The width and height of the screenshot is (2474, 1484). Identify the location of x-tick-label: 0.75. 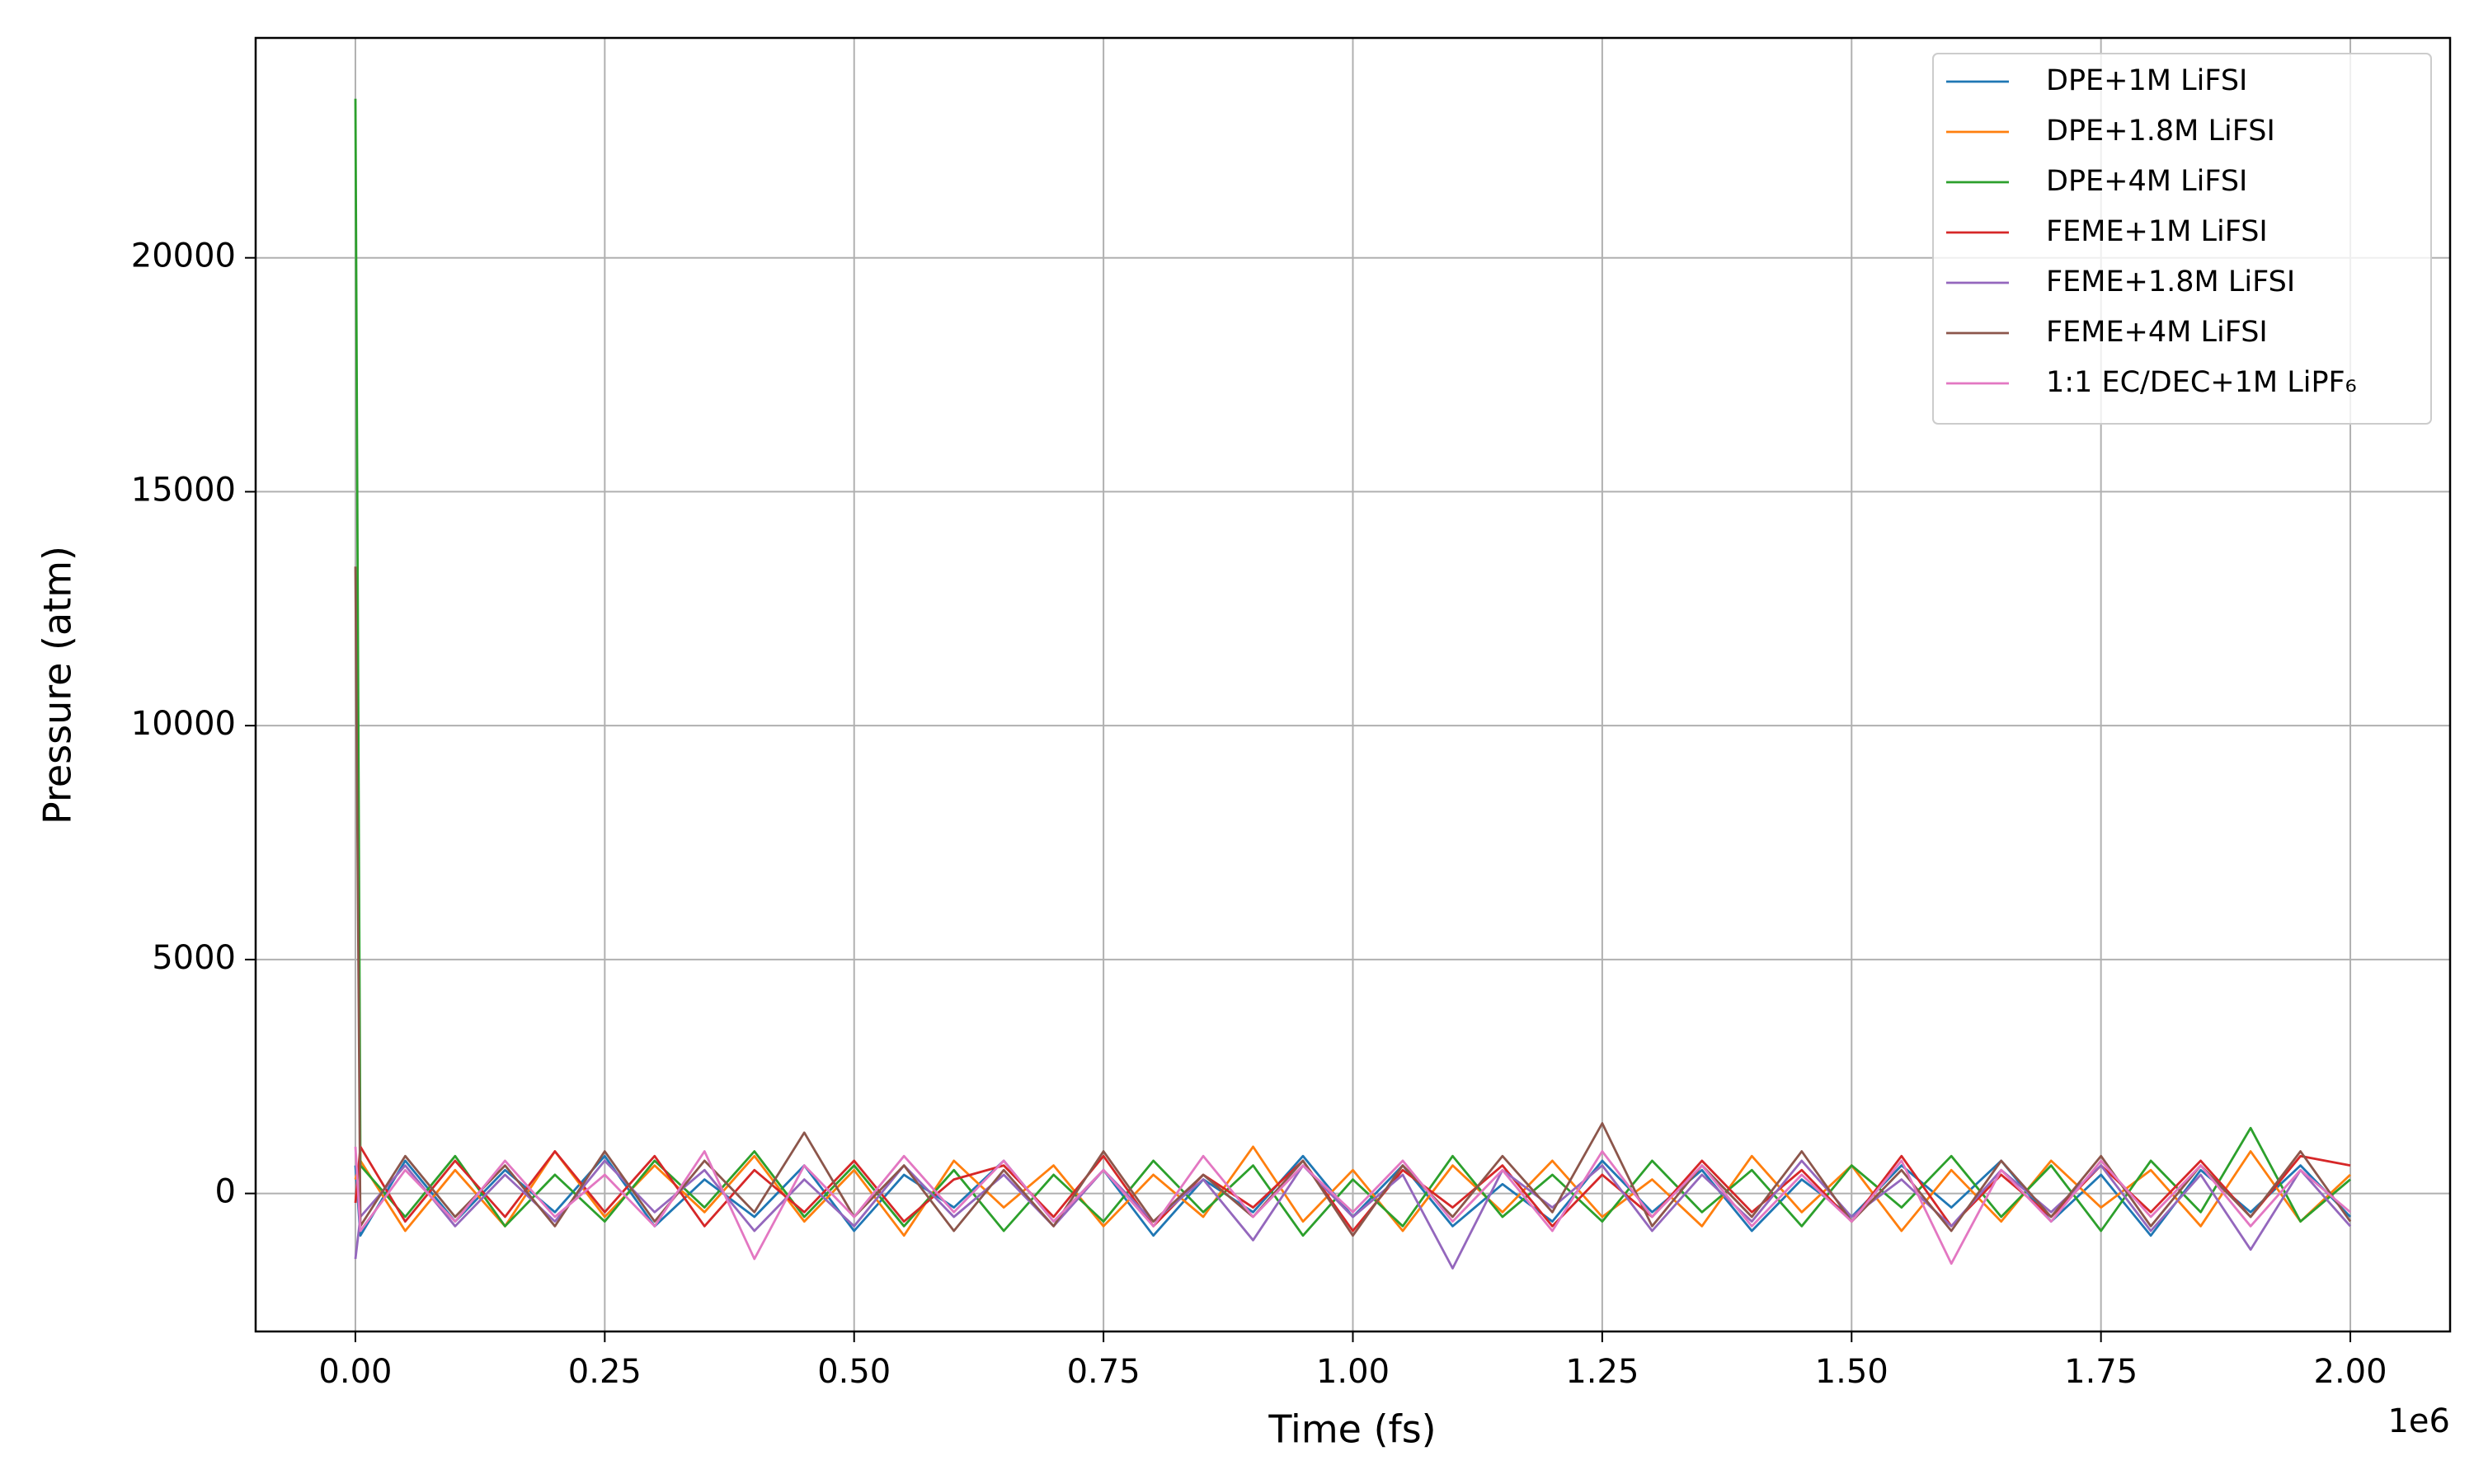
(1104, 1372).